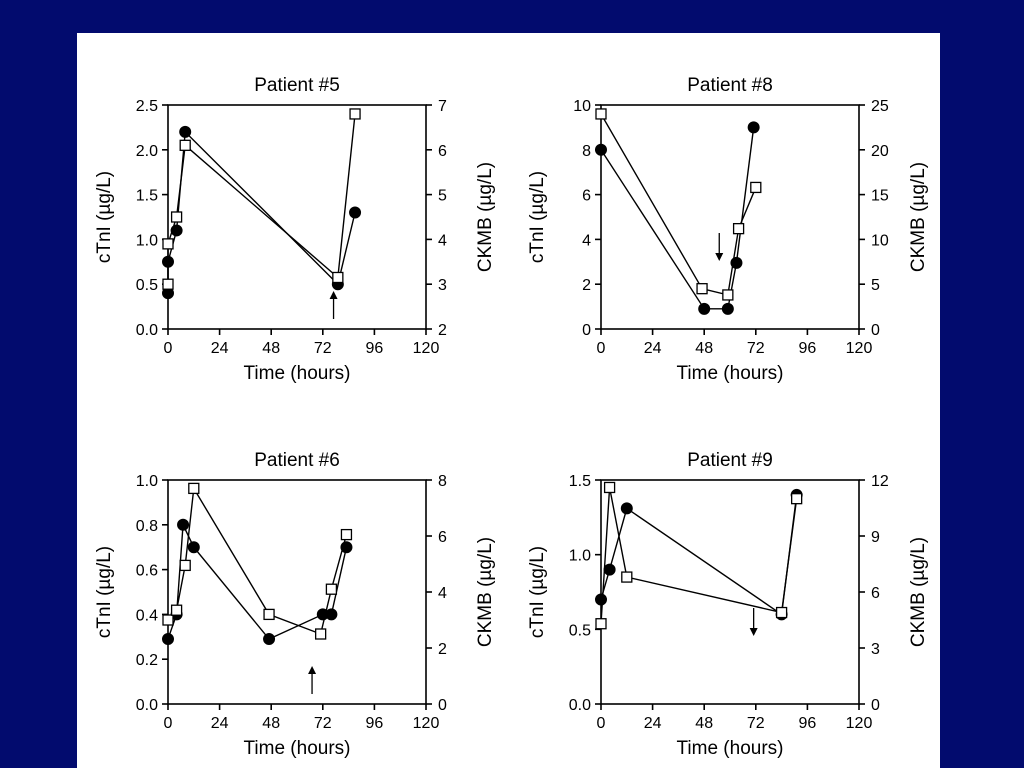 The width and height of the screenshot is (1024, 768). Describe the element at coordinates (442, 240) in the screenshot. I see `y2-tick-label: 4` at that location.